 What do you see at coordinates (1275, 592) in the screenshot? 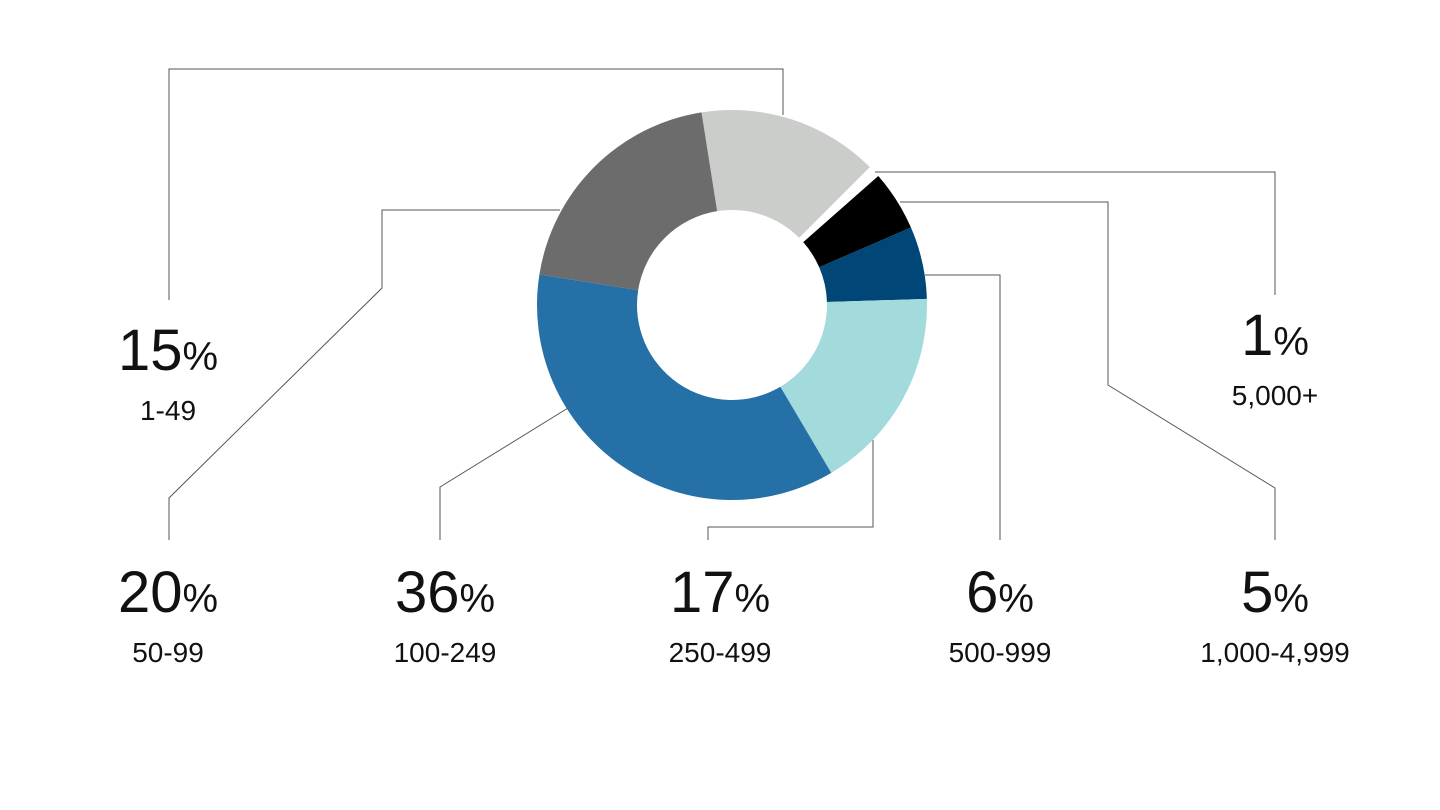
I see `percent-label: 5%` at bounding box center [1275, 592].